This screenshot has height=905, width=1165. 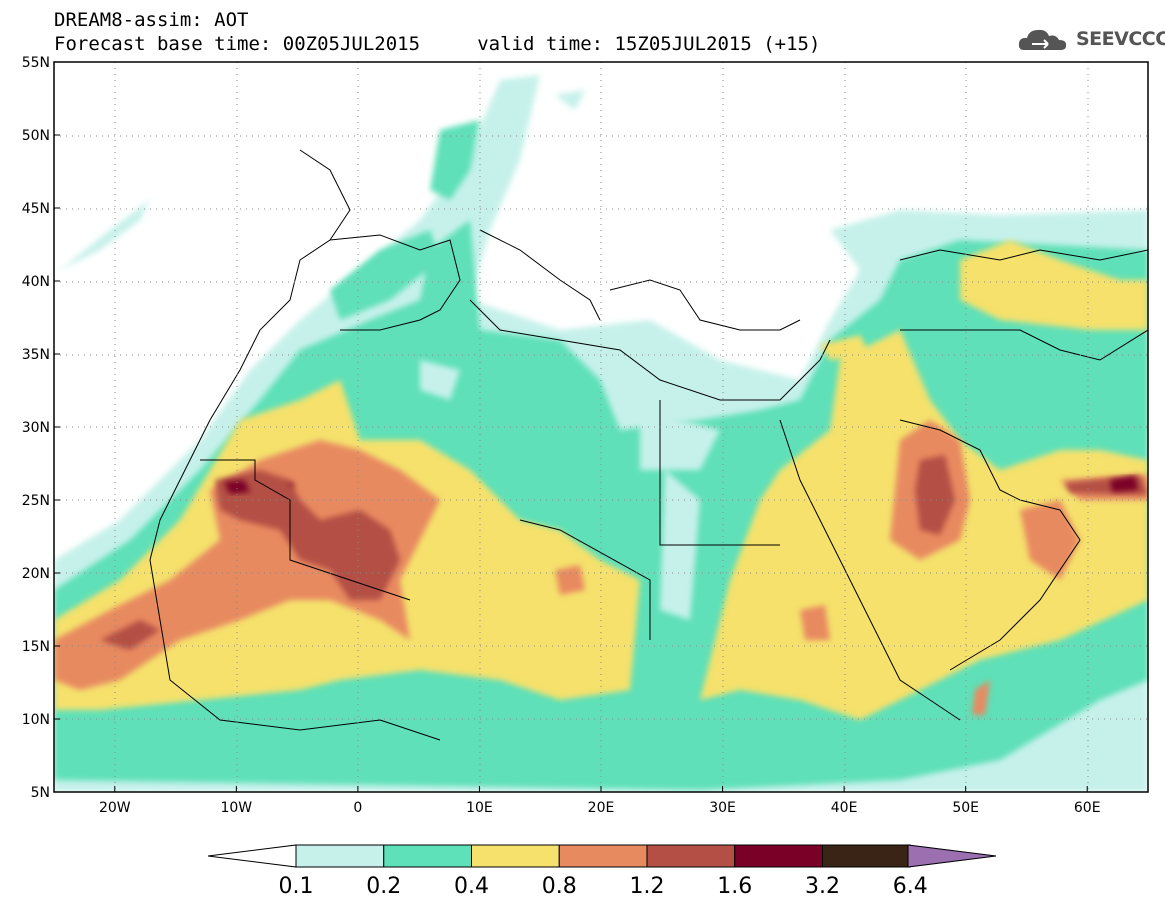 What do you see at coordinates (36, 501) in the screenshot?
I see `lat-label: 25N` at bounding box center [36, 501].